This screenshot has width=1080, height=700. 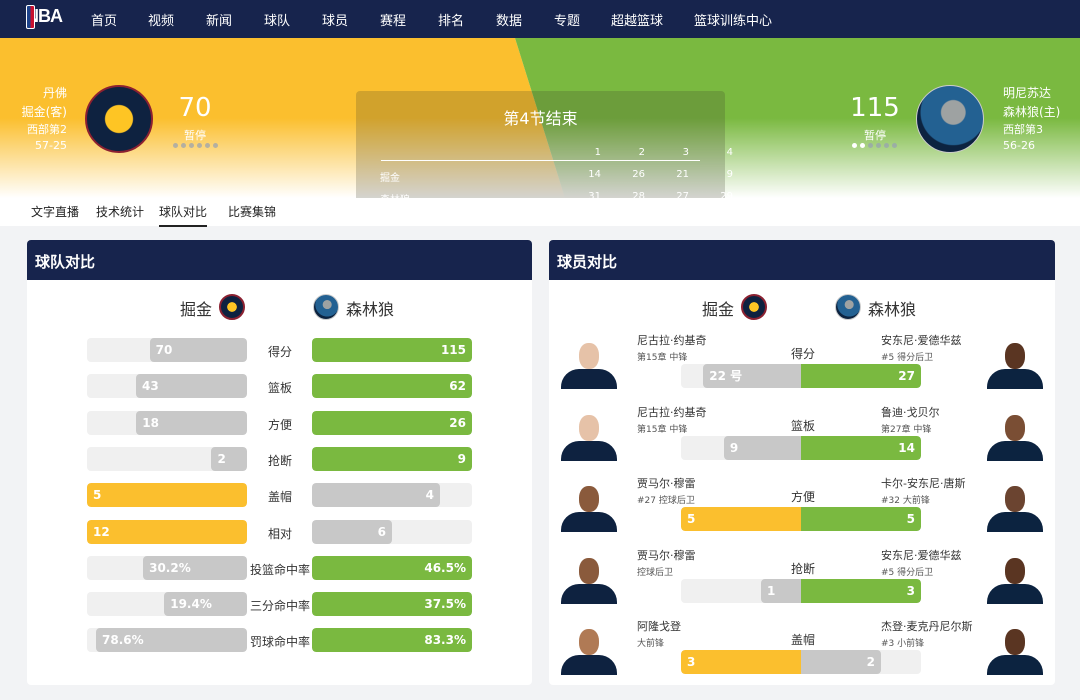 What do you see at coordinates (540, 19) in the screenshot?
I see `top-nav: NBA 首页 视频 新闻 球队 球员 赛程 排名 数据 专题 超越篮球 篮球训练中心` at bounding box center [540, 19].